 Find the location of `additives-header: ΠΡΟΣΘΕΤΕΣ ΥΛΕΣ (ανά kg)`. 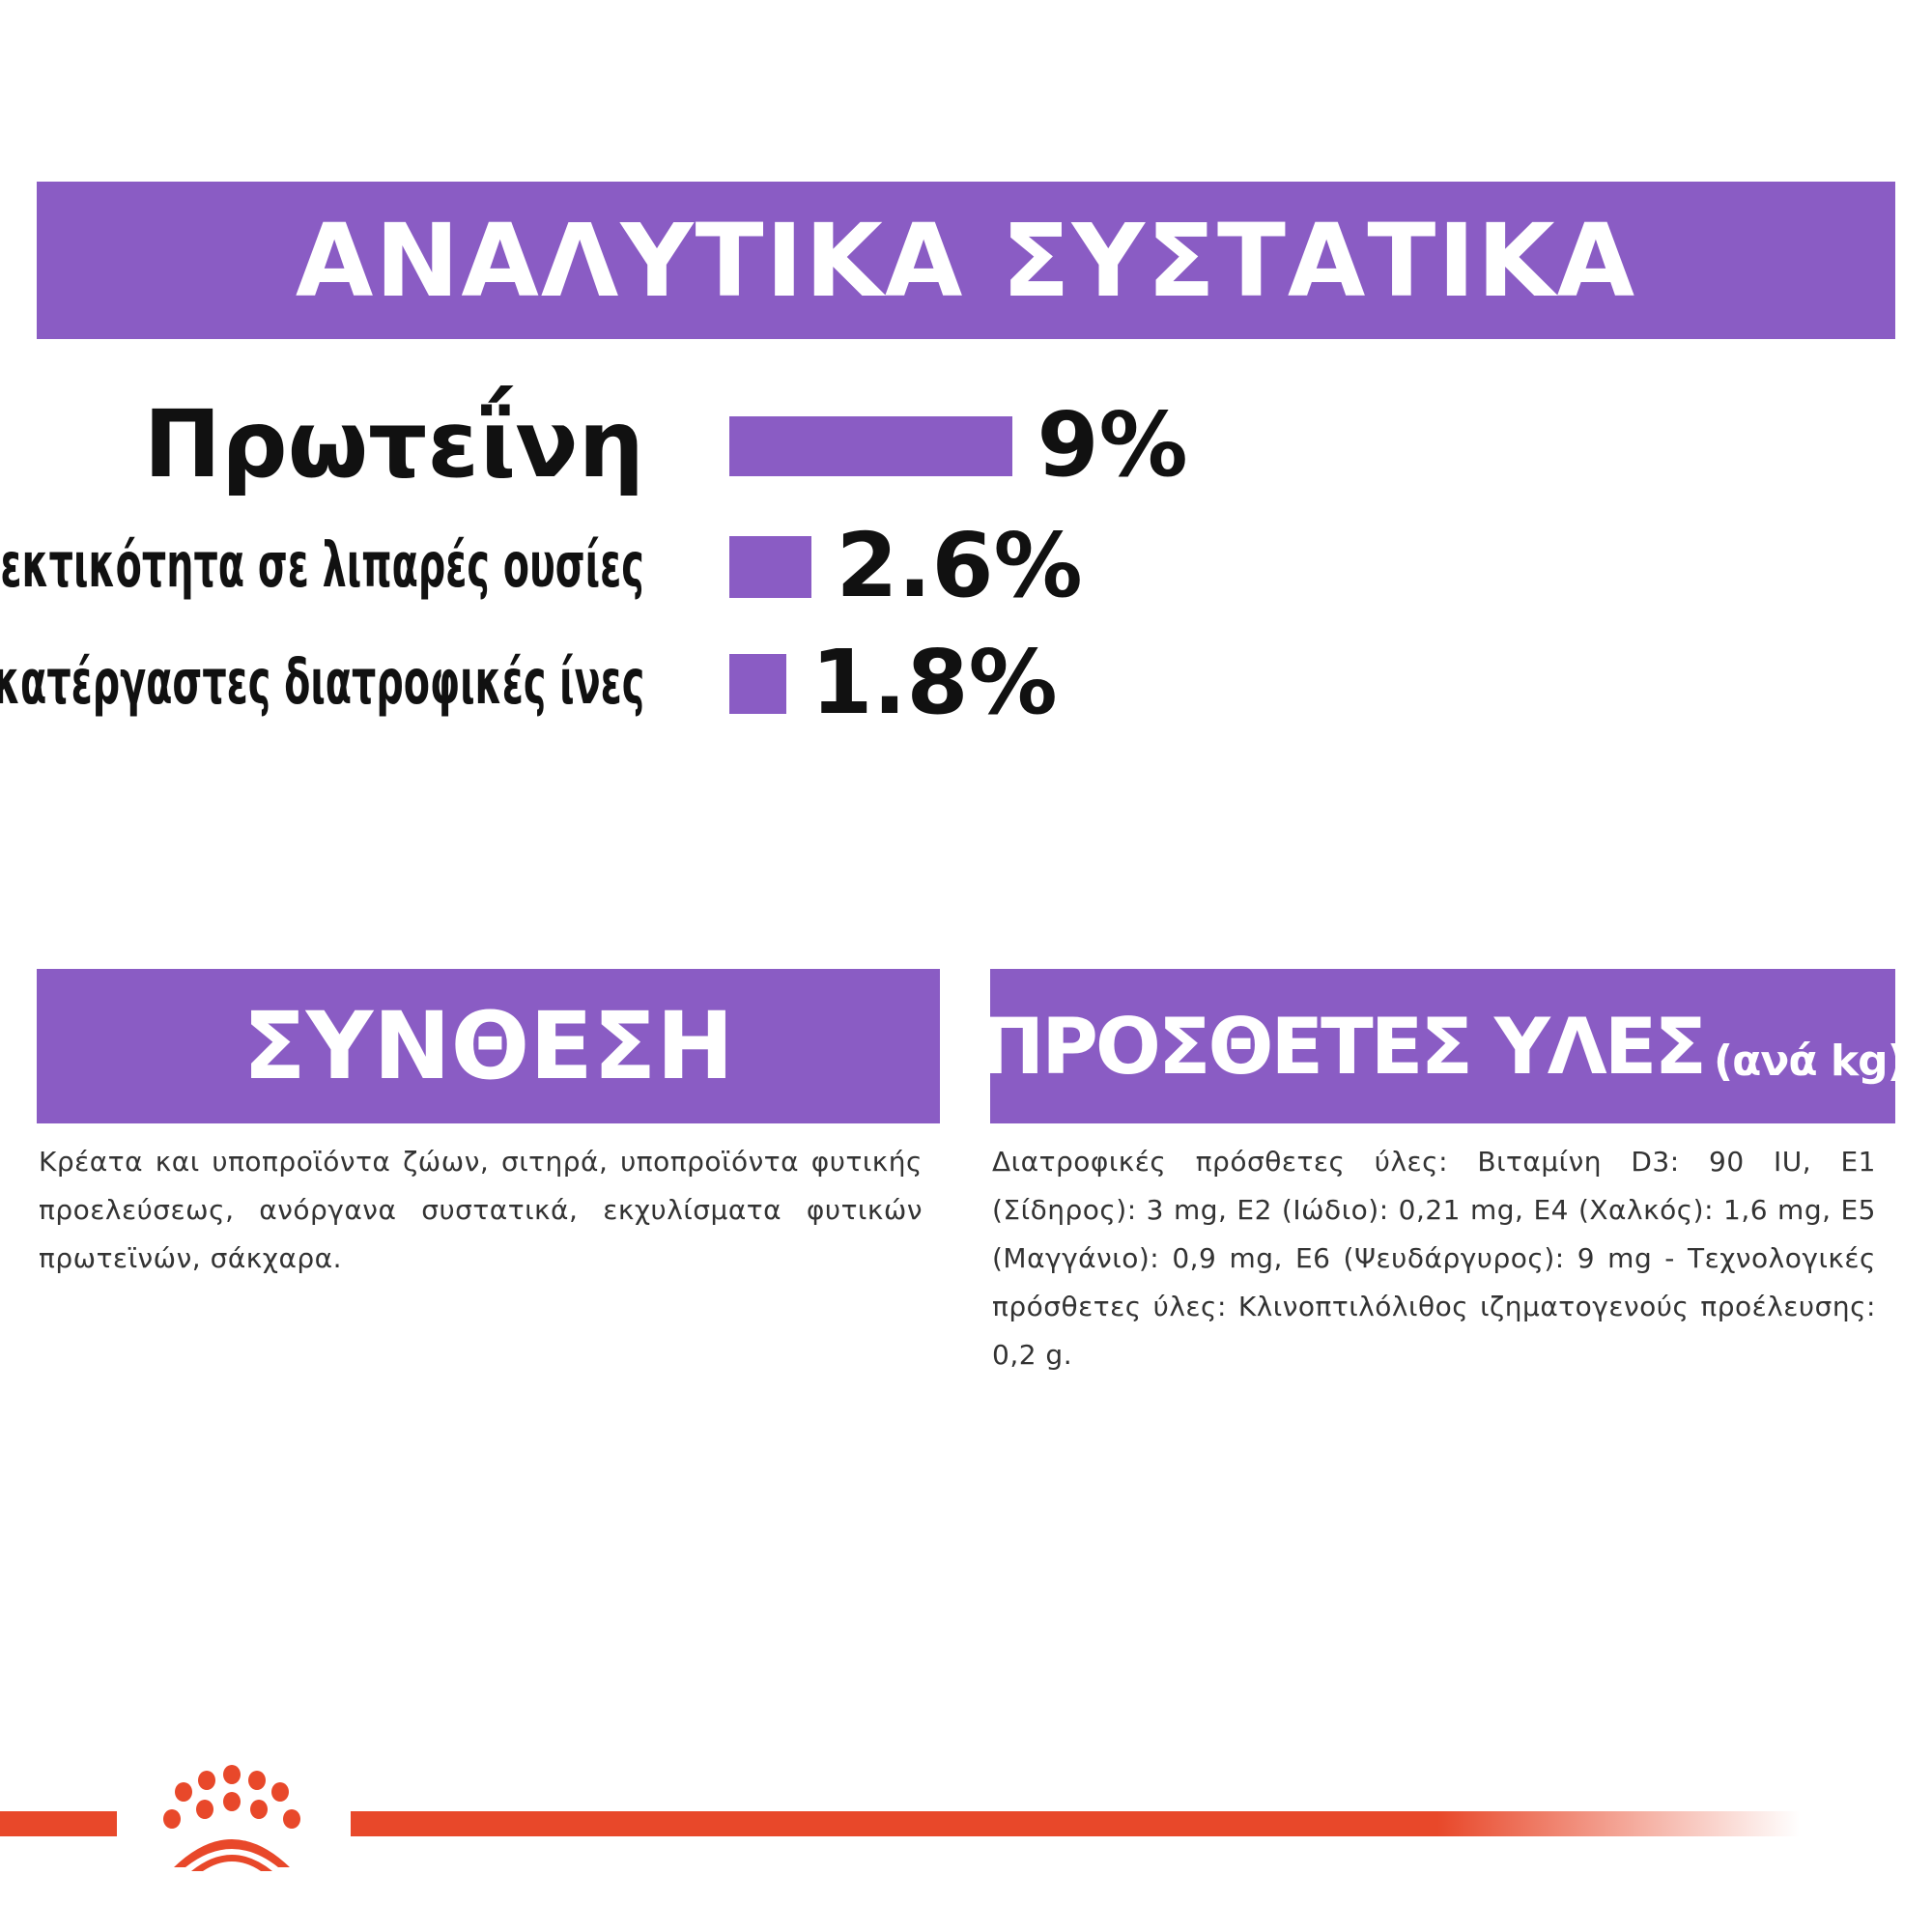

additives-header: ΠΡΟΣΘΕΤΕΣ ΥΛΕΣ (ανά kg) is located at coordinates (1443, 1046).